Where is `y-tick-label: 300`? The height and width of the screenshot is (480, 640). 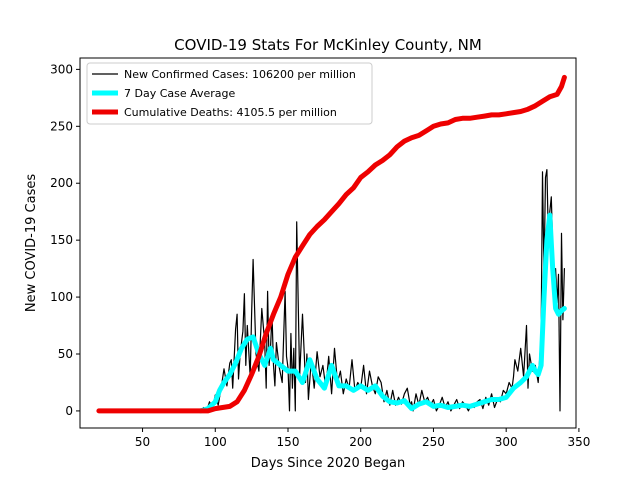 y-tick-label: 300 is located at coordinates (61, 69).